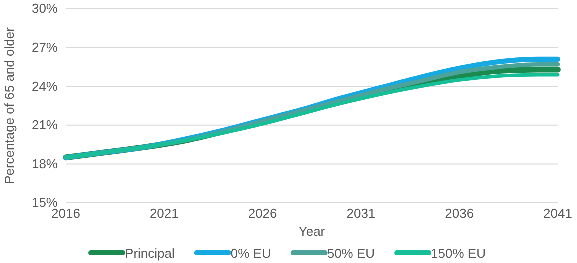 Image resolution: width=577 pixels, height=263 pixels. I want to click on y-tick-label: 24%, so click(45, 86).